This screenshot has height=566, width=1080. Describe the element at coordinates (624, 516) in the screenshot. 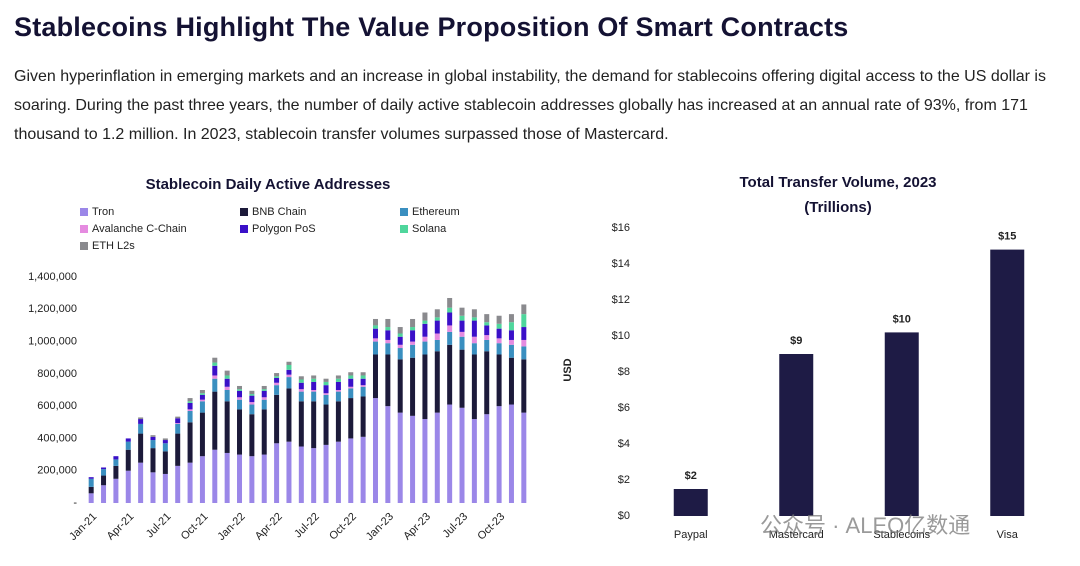

I see `y-tick-label: $0` at that location.